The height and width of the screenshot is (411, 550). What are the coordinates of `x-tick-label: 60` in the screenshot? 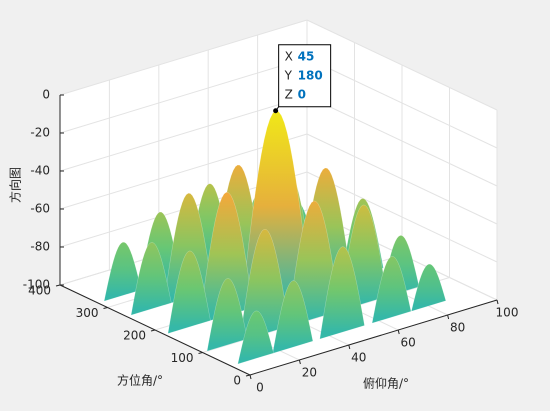 It's located at (408, 343).